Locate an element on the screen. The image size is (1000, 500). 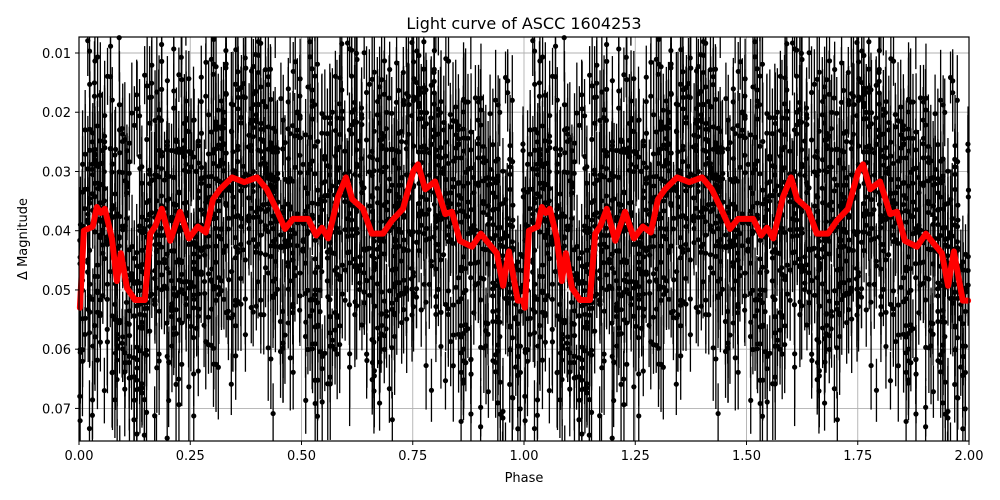
y-axis-ticks: 0.01 0.02 0.03 0.04 0.05 0.06 0.07 is located at coordinates (60, 232).